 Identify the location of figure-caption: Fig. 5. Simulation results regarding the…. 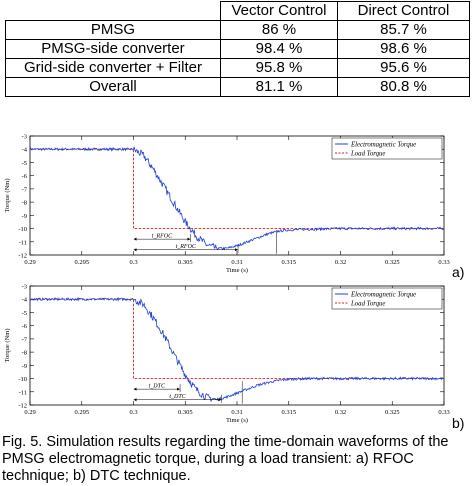
(225, 459).